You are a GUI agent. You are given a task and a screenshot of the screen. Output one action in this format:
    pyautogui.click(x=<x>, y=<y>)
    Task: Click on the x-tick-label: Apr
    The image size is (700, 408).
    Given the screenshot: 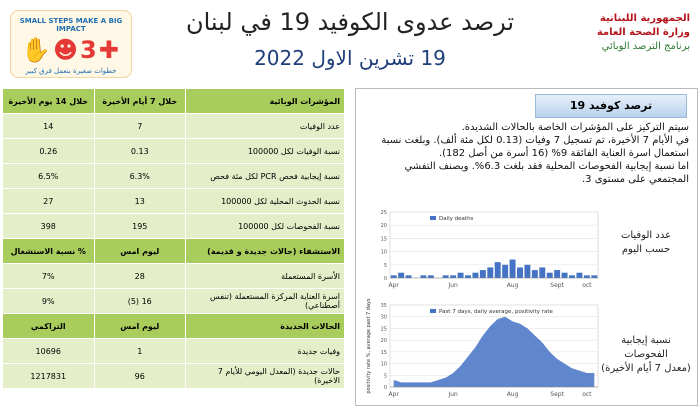 What is the action you would take?
    pyautogui.click(x=394, y=285)
    